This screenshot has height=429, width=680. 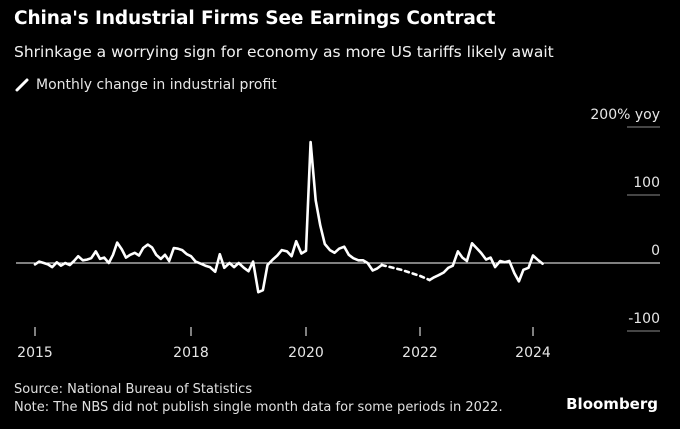 What do you see at coordinates (533, 353) in the screenshot?
I see `x-tick-label: 2024` at bounding box center [533, 353].